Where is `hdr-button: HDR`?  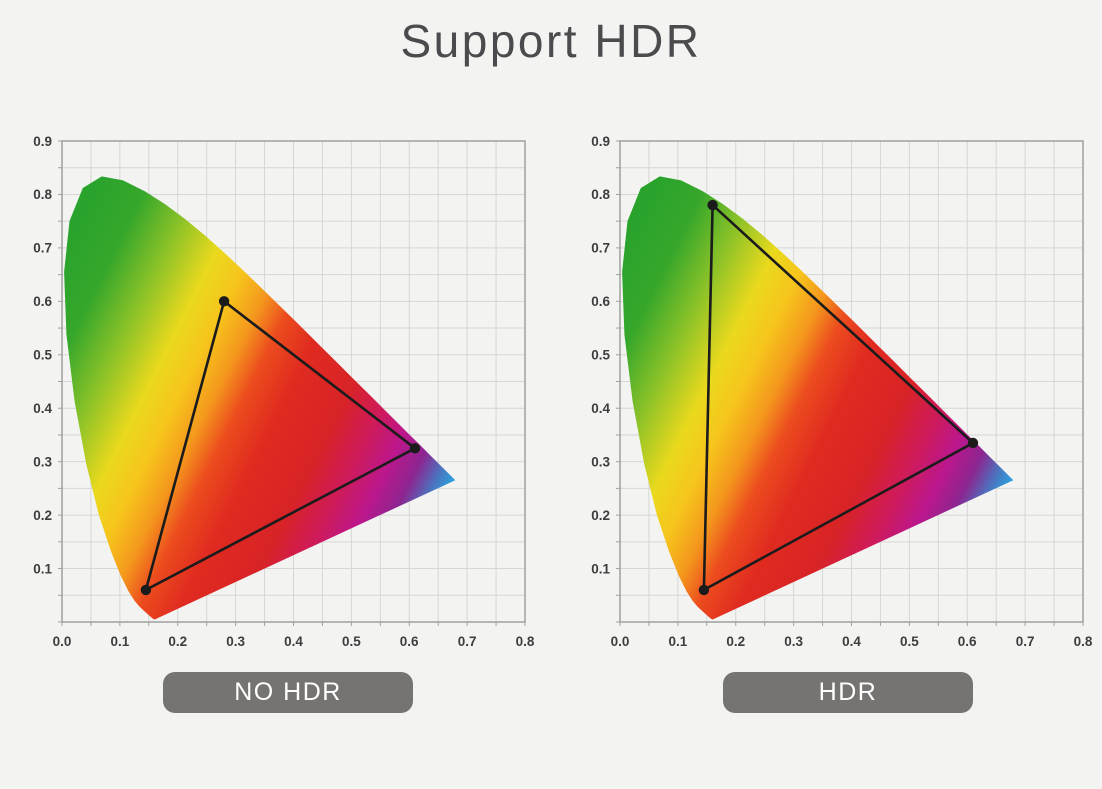 hdr-button: HDR is located at coordinates (848, 692).